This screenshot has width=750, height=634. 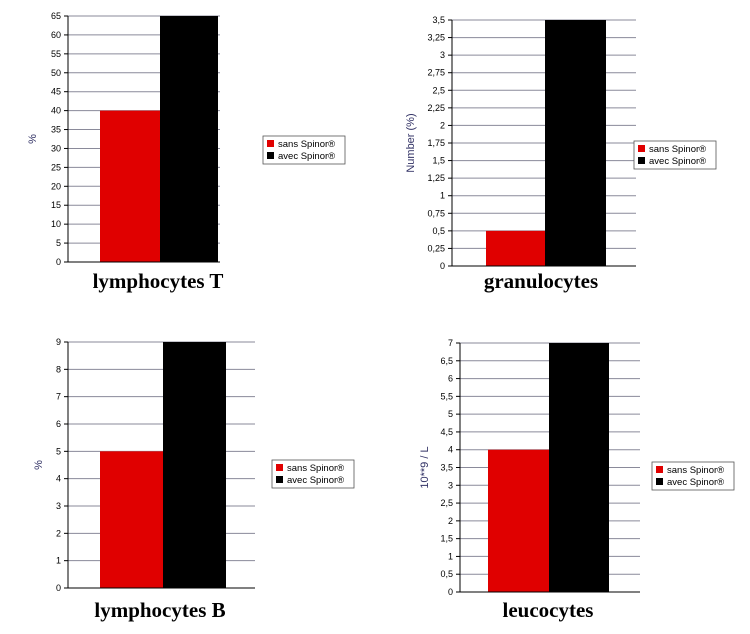 What do you see at coordinates (436, 38) in the screenshot?
I see `y-tick-label: 3,25` at bounding box center [436, 38].